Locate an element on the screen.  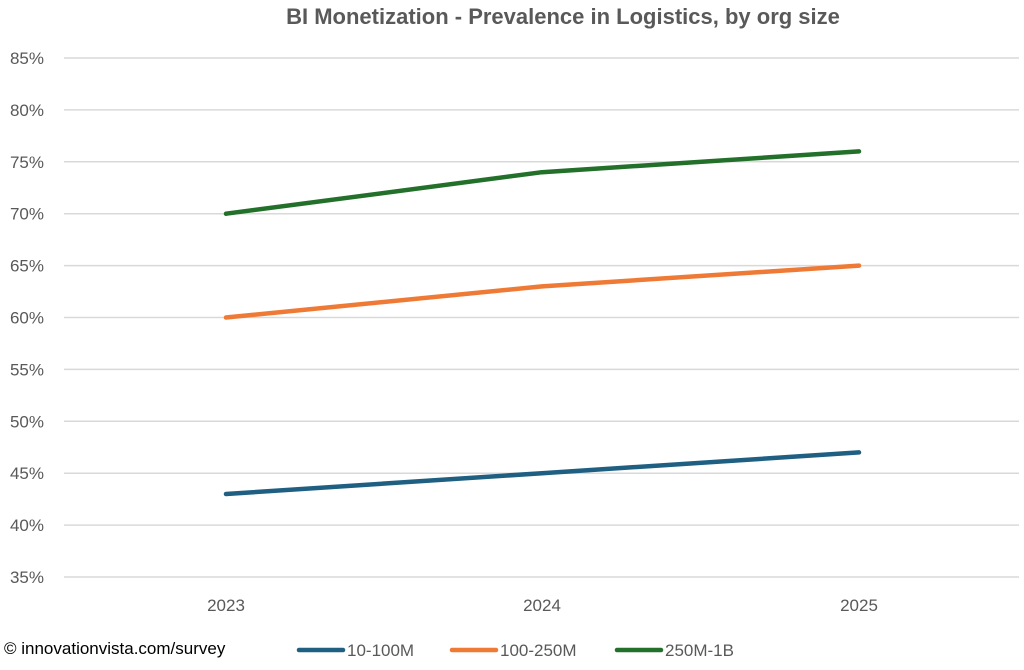
series-line-250m-1b is located at coordinates (542, 182).